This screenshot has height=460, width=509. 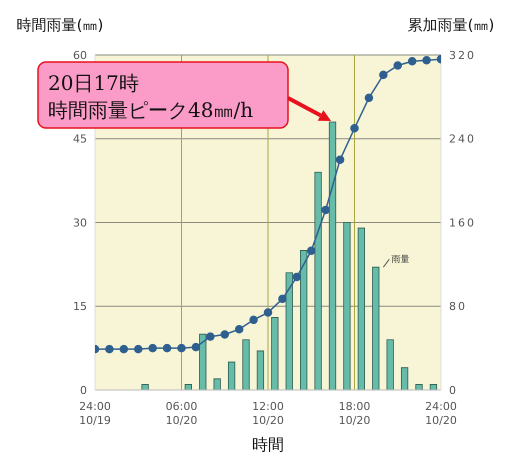 What do you see at coordinates (182, 413) in the screenshot?
I see `x-tick-label: 06:00 10/20` at bounding box center [182, 413].